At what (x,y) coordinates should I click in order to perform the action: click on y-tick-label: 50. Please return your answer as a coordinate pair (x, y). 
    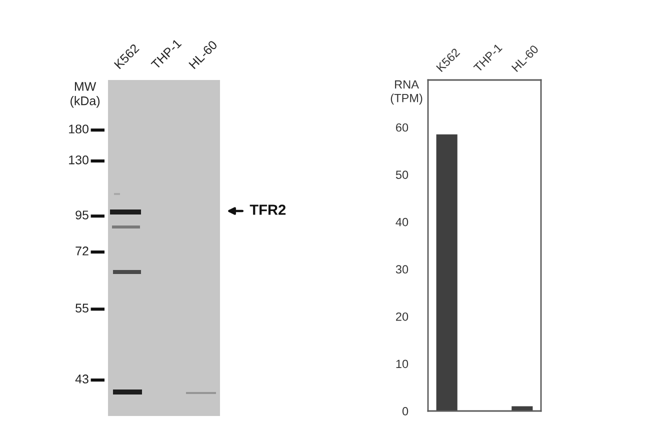
    Looking at the image, I should click on (402, 174).